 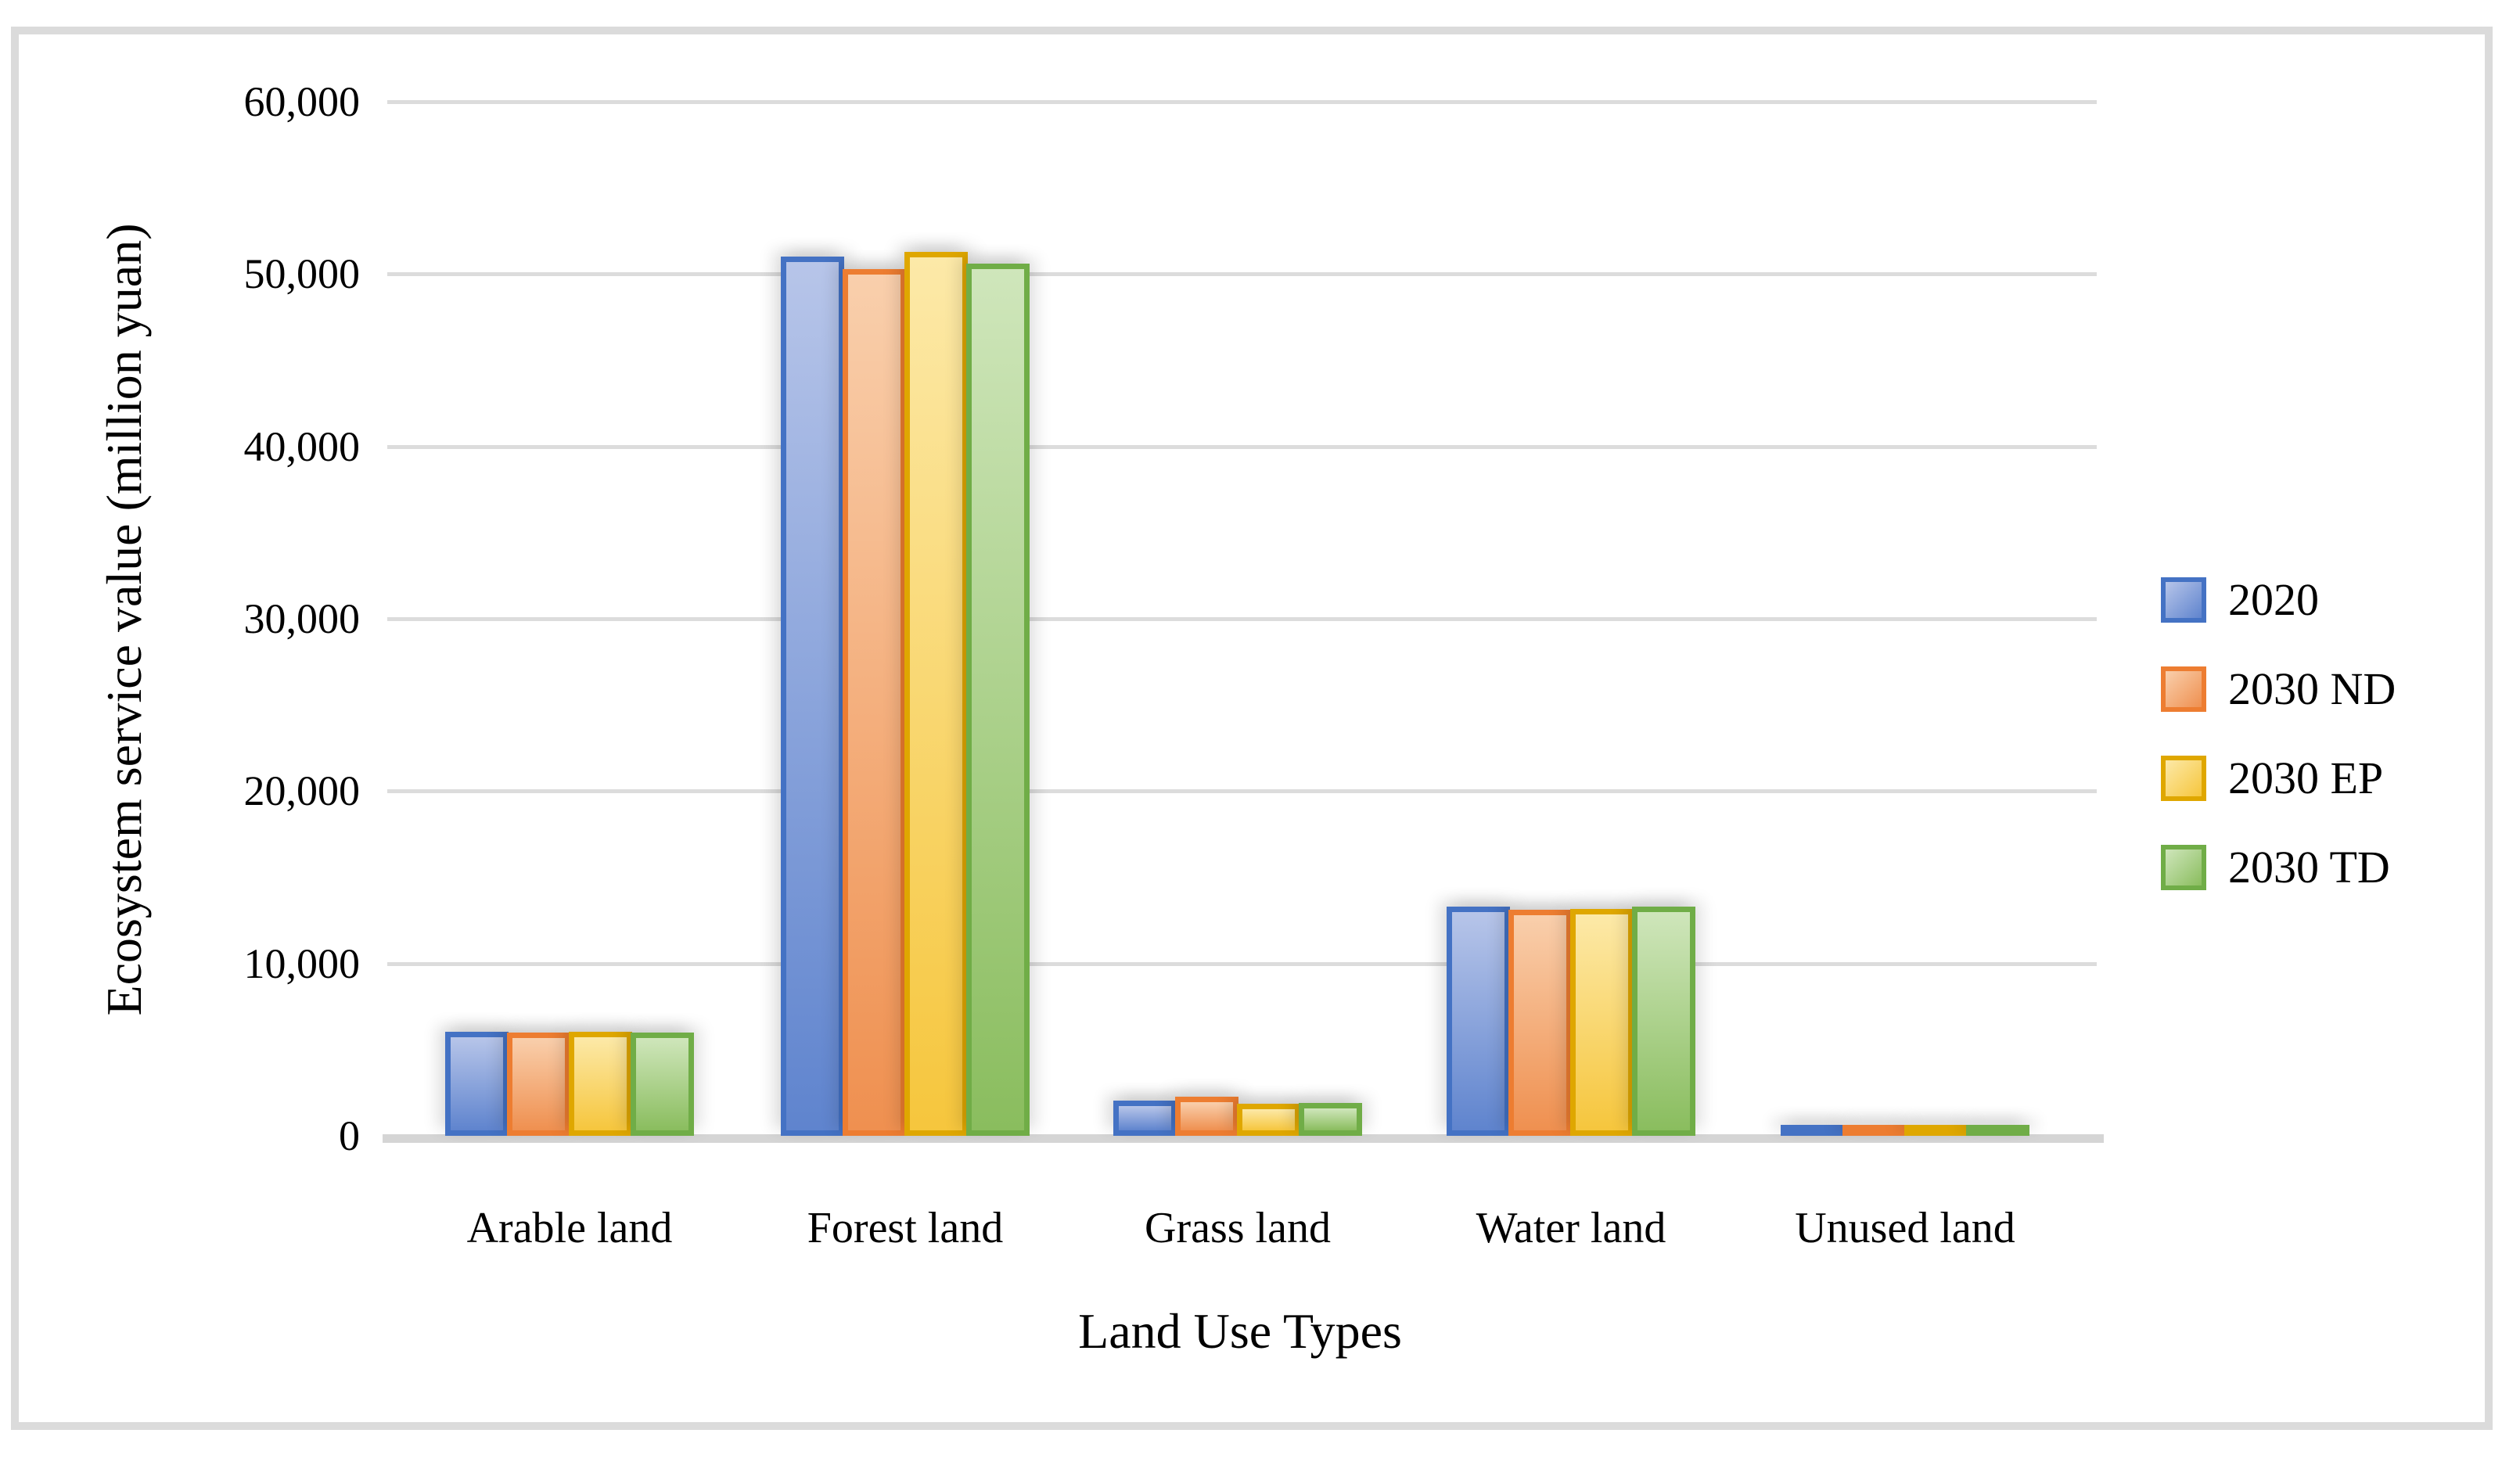 I want to click on y-tick-label: 50,000, so click(x=302, y=273).